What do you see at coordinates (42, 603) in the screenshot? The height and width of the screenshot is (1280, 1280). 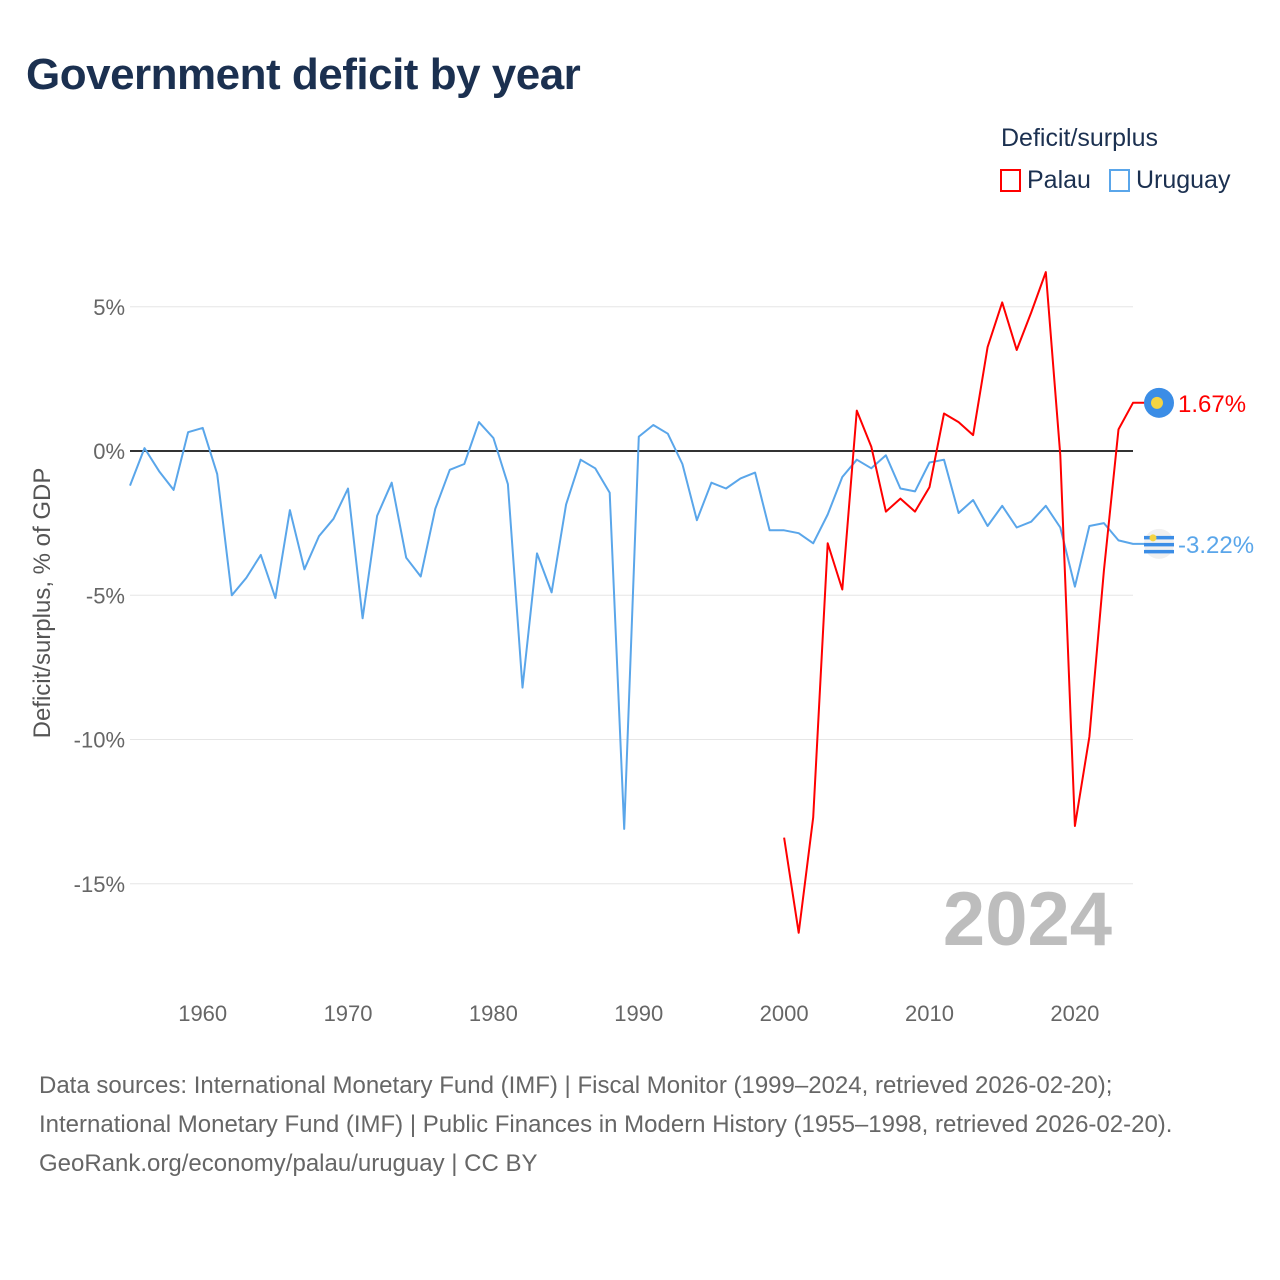 I see `y-axis-label: Deficit/surplus, % of GDP` at bounding box center [42, 603].